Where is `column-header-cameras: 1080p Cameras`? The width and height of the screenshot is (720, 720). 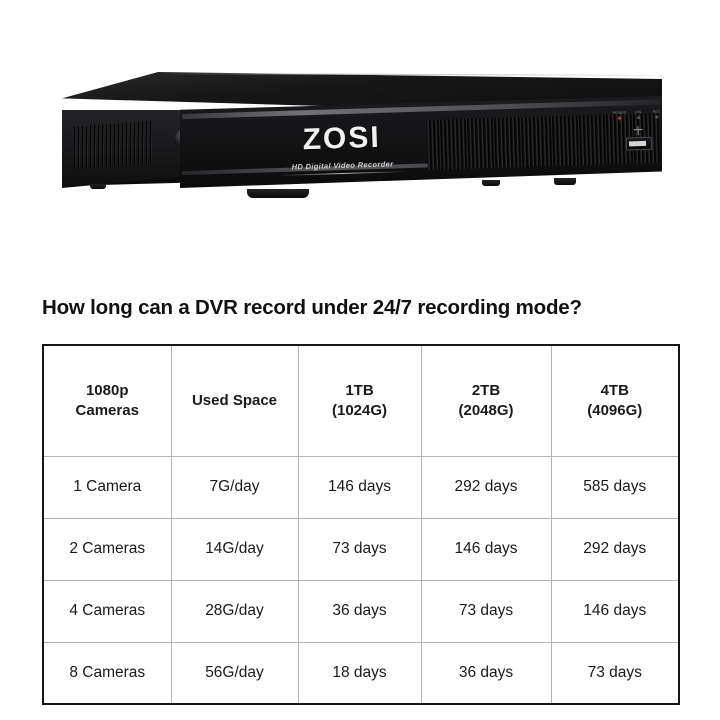 column-header-cameras: 1080p Cameras is located at coordinates (107, 400).